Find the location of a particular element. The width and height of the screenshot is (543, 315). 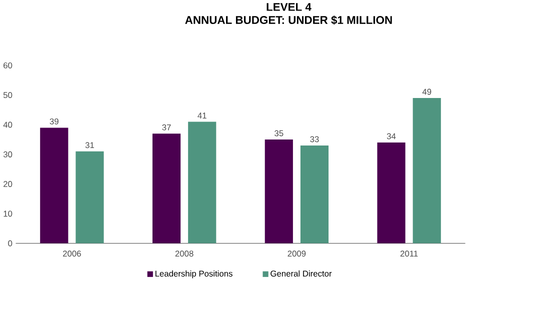

data-label: 34 is located at coordinates (391, 136).